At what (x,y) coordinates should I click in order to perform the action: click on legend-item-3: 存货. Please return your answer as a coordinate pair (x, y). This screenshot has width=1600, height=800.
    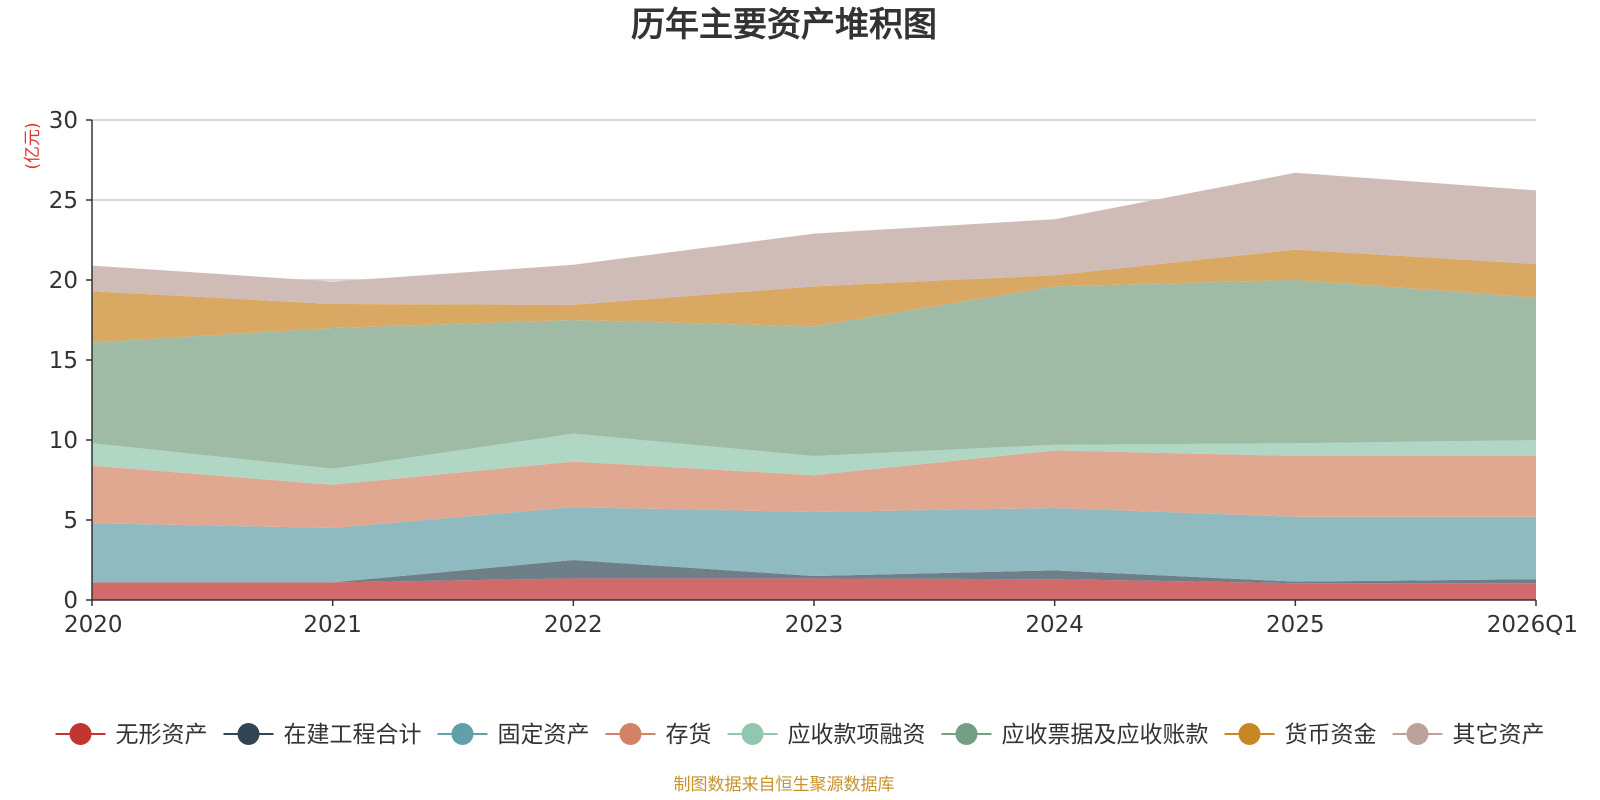
    Looking at the image, I should click on (658, 735).